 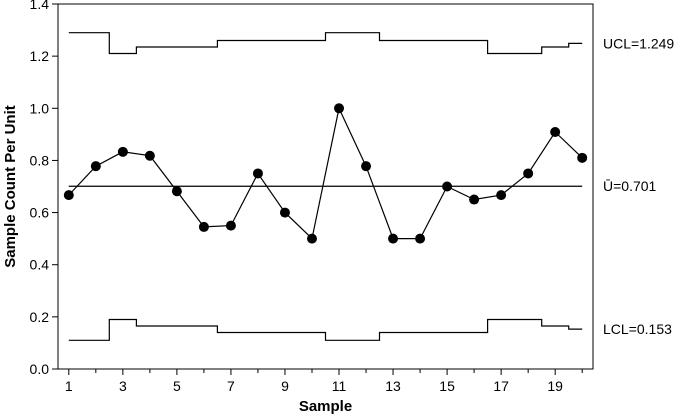 What do you see at coordinates (40, 108) in the screenshot?
I see `y-tick-label: 1.0` at bounding box center [40, 108].